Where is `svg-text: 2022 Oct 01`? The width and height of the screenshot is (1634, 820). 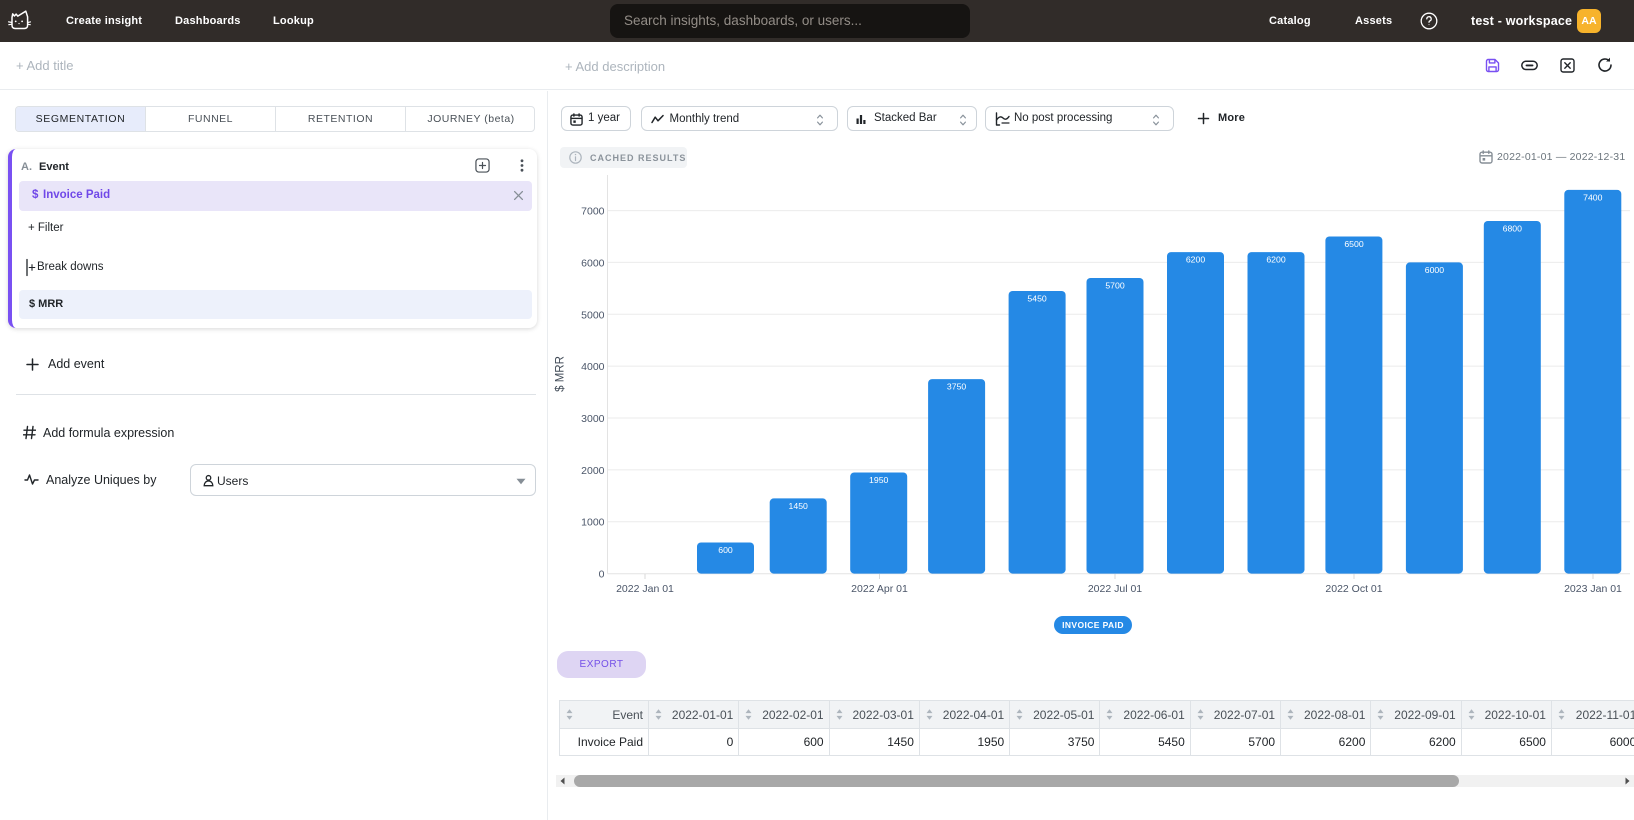 svg-text: 2022 Oct 01 is located at coordinates (1353, 589).